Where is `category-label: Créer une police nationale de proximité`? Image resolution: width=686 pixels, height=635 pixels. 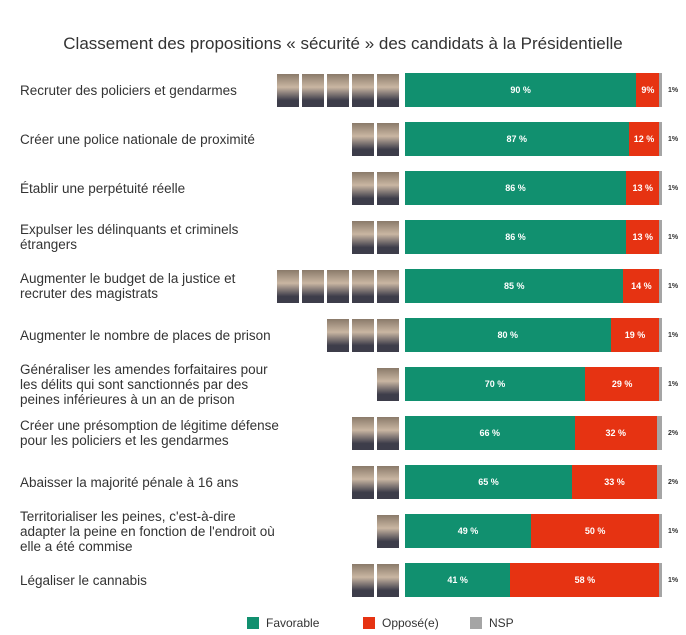
category-label: Créer une police nationale de proximité is located at coordinates (137, 139).